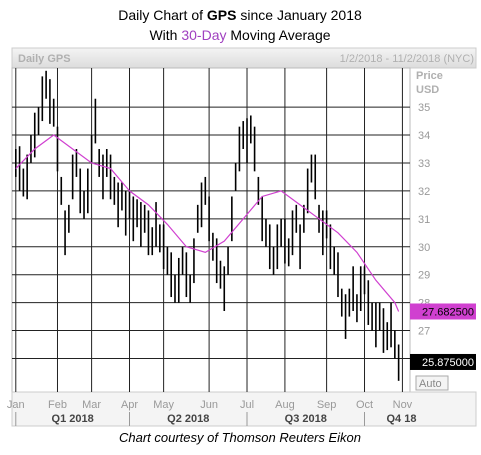 This screenshot has width=481, height=455. Describe the element at coordinates (424, 276) in the screenshot. I see `y-tick-label: 29` at that location.